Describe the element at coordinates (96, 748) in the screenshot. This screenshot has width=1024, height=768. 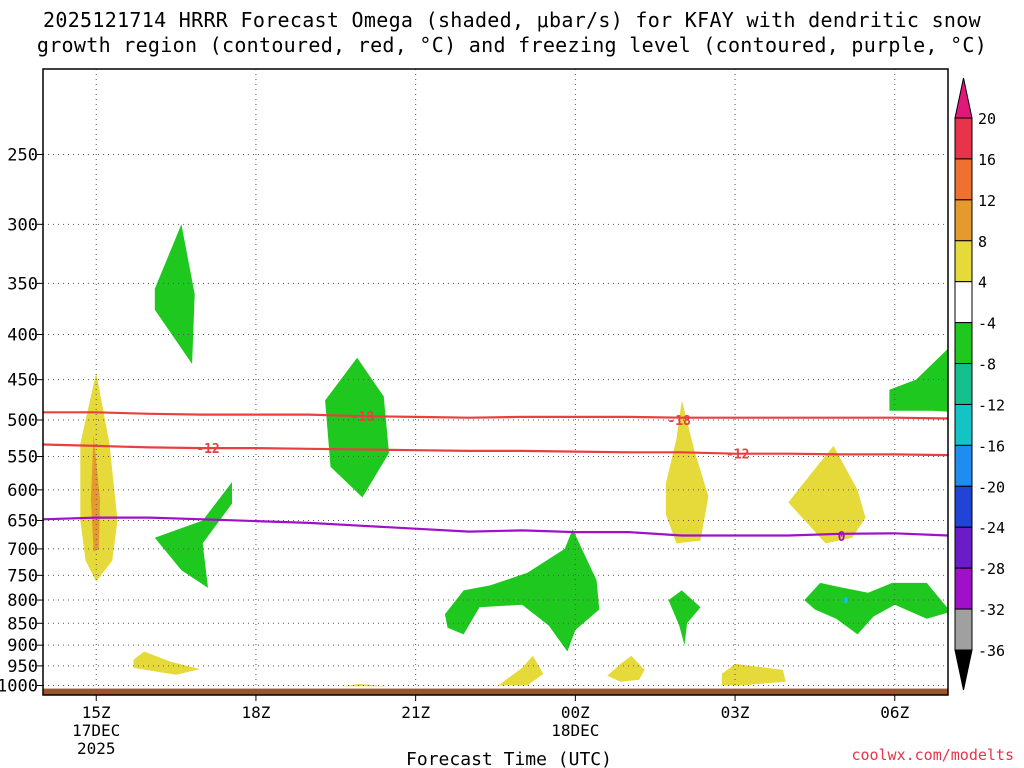
I see `x-tick-sublabel: 2025` at that location.